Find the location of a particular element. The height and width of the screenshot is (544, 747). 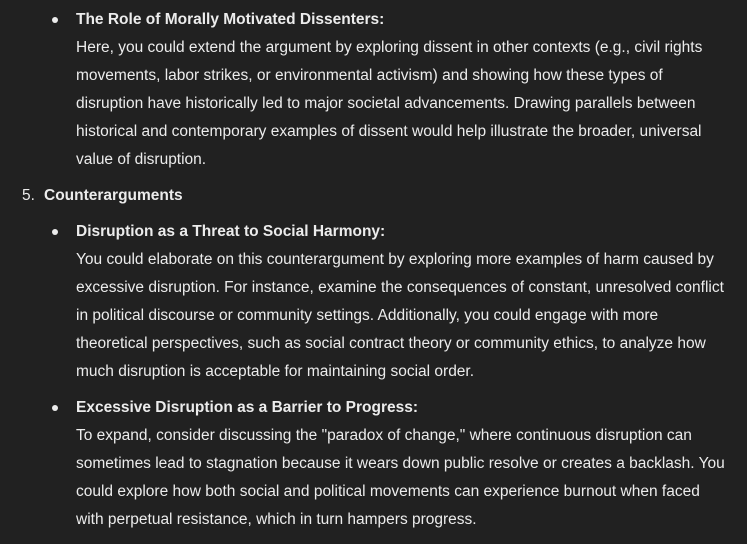

list-number: 5. is located at coordinates (28, 195).